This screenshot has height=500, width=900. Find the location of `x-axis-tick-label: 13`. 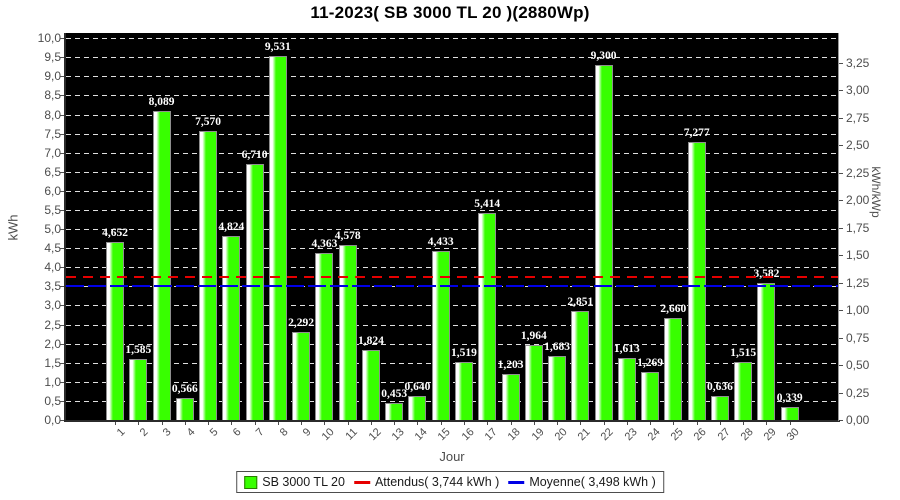

x-axis-tick-label: 13 is located at coordinates (398, 435).